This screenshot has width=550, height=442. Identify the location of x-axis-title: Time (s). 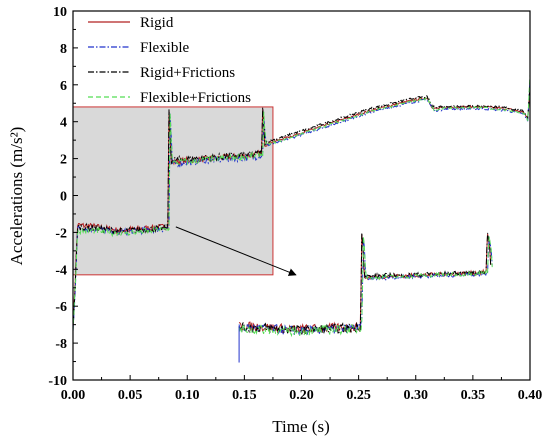
(300, 426).